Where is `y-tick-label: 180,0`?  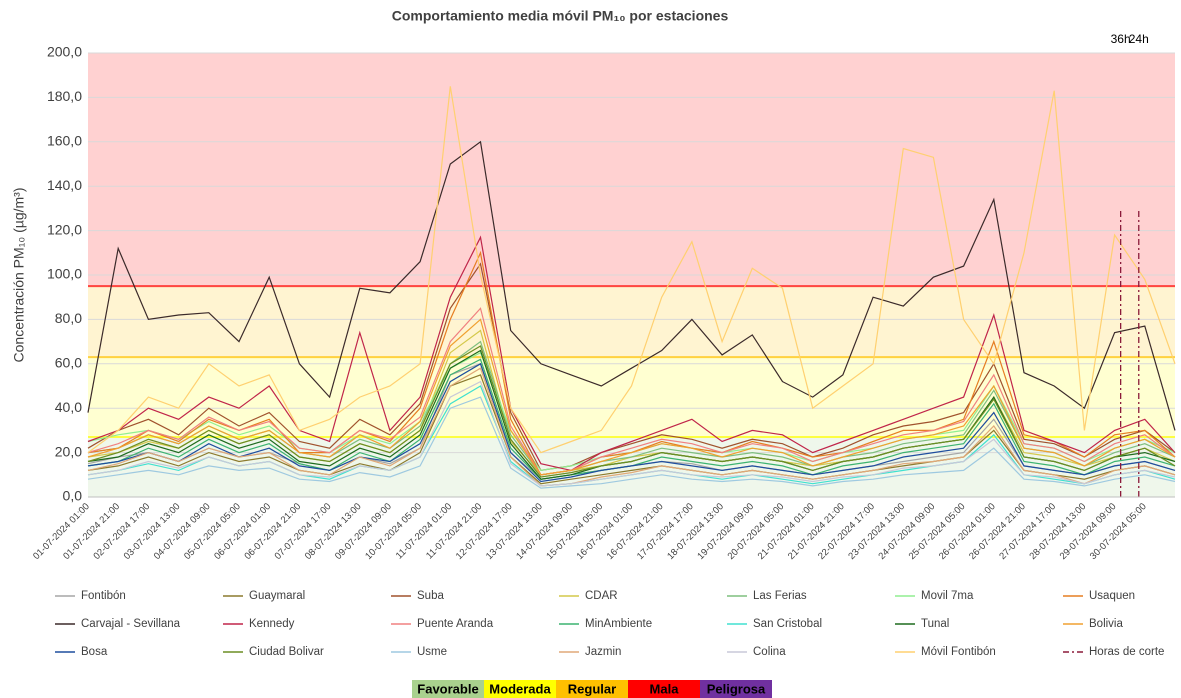
y-tick-label: 180,0 is located at coordinates (64, 96).